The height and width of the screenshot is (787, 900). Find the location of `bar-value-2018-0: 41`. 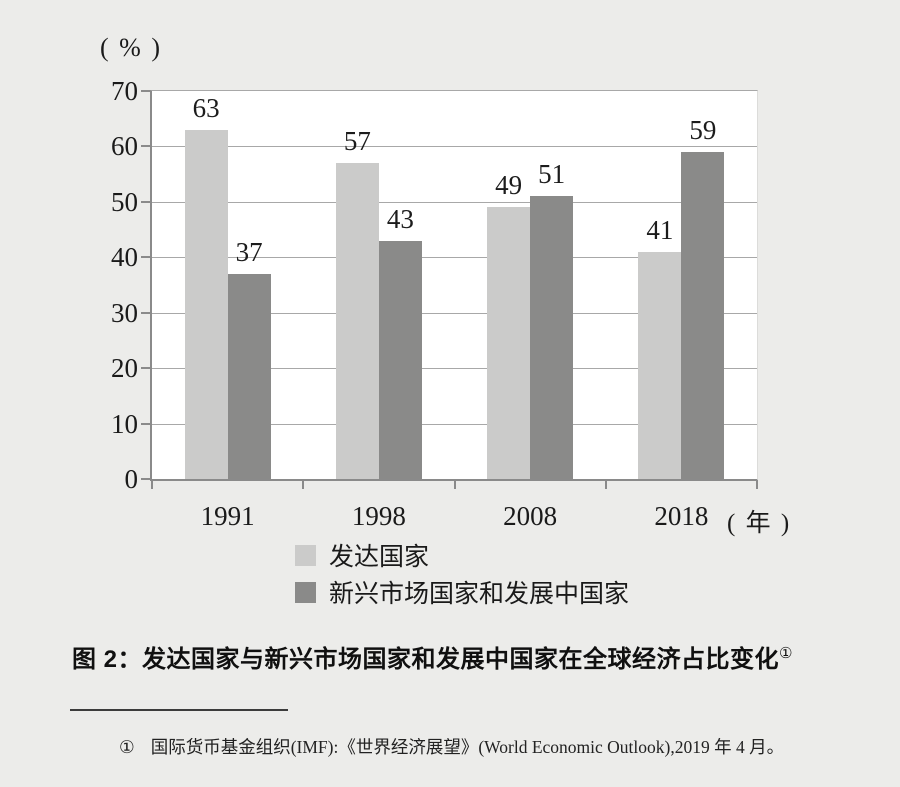

bar-value-2018-0: 41 is located at coordinates (660, 229).